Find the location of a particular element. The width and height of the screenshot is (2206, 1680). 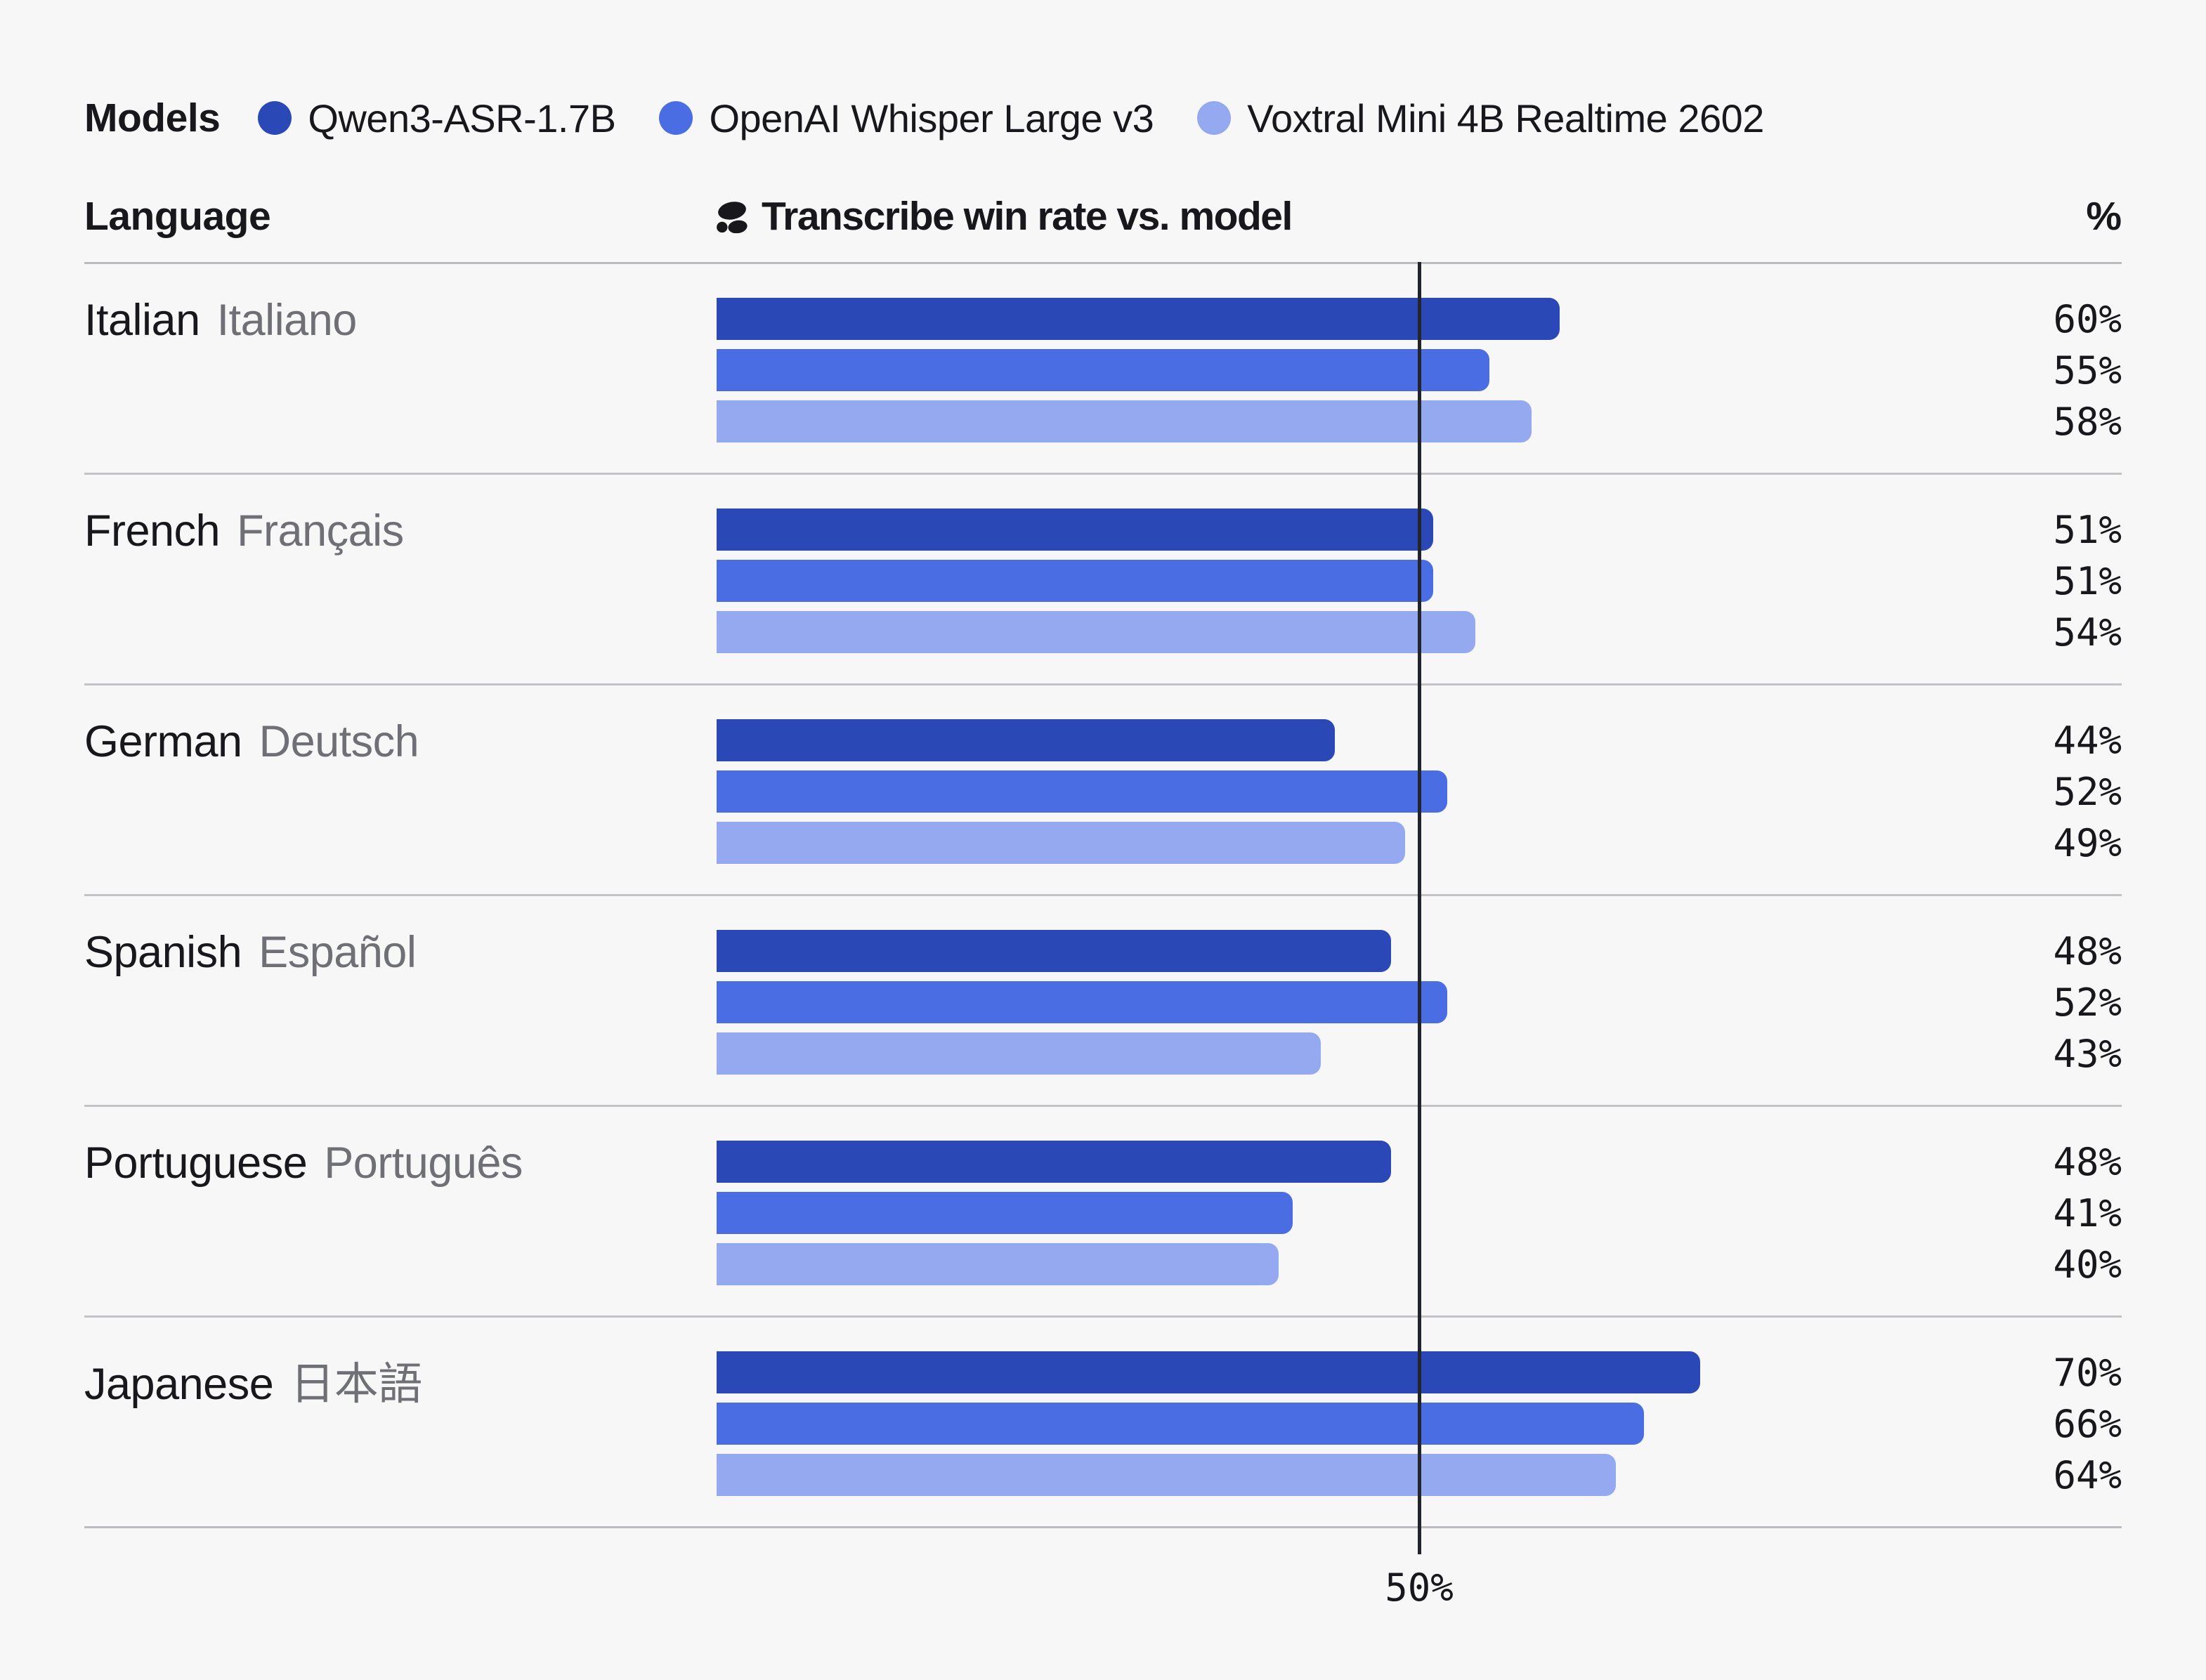

language-native-name: Deutsch is located at coordinates (339, 741).